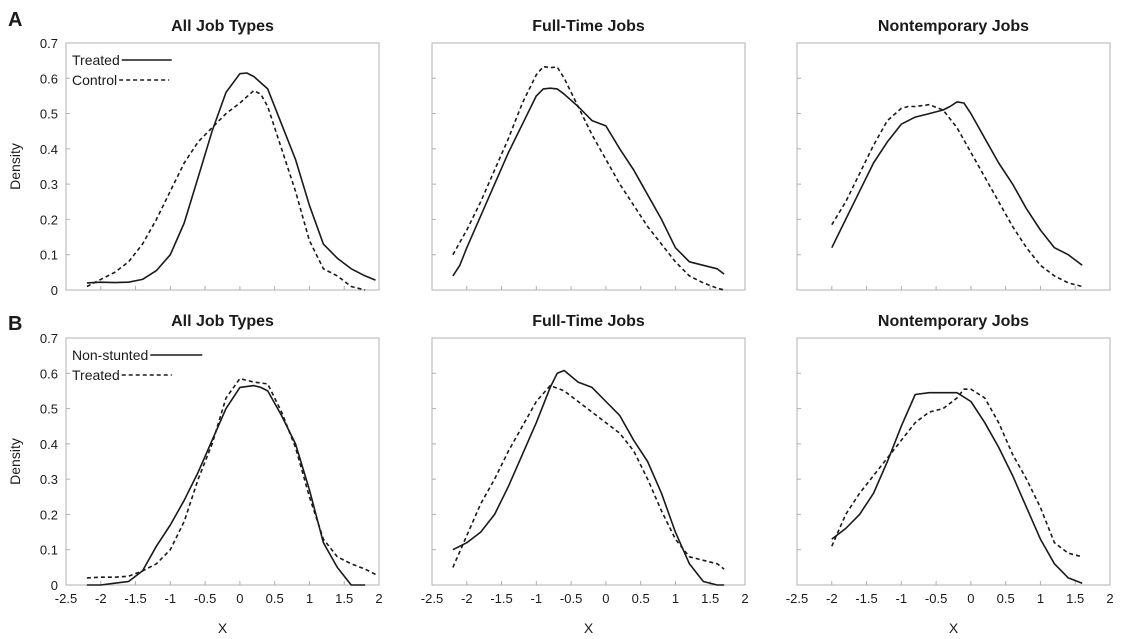  I want to click on panel-b-all-job-types-y-tick-label: 0.6, so click(49, 373).